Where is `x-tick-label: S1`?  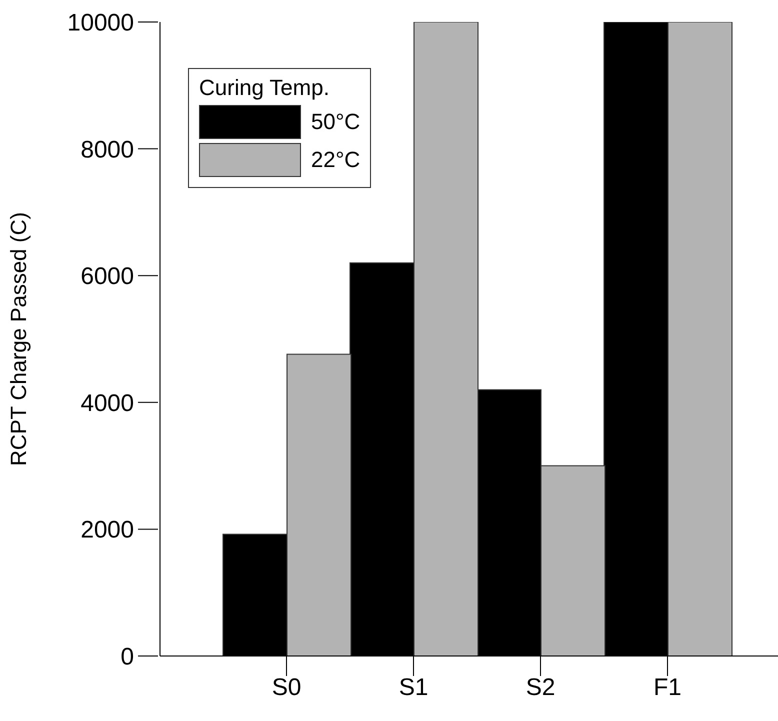
x-tick-label: S1 is located at coordinates (413, 688).